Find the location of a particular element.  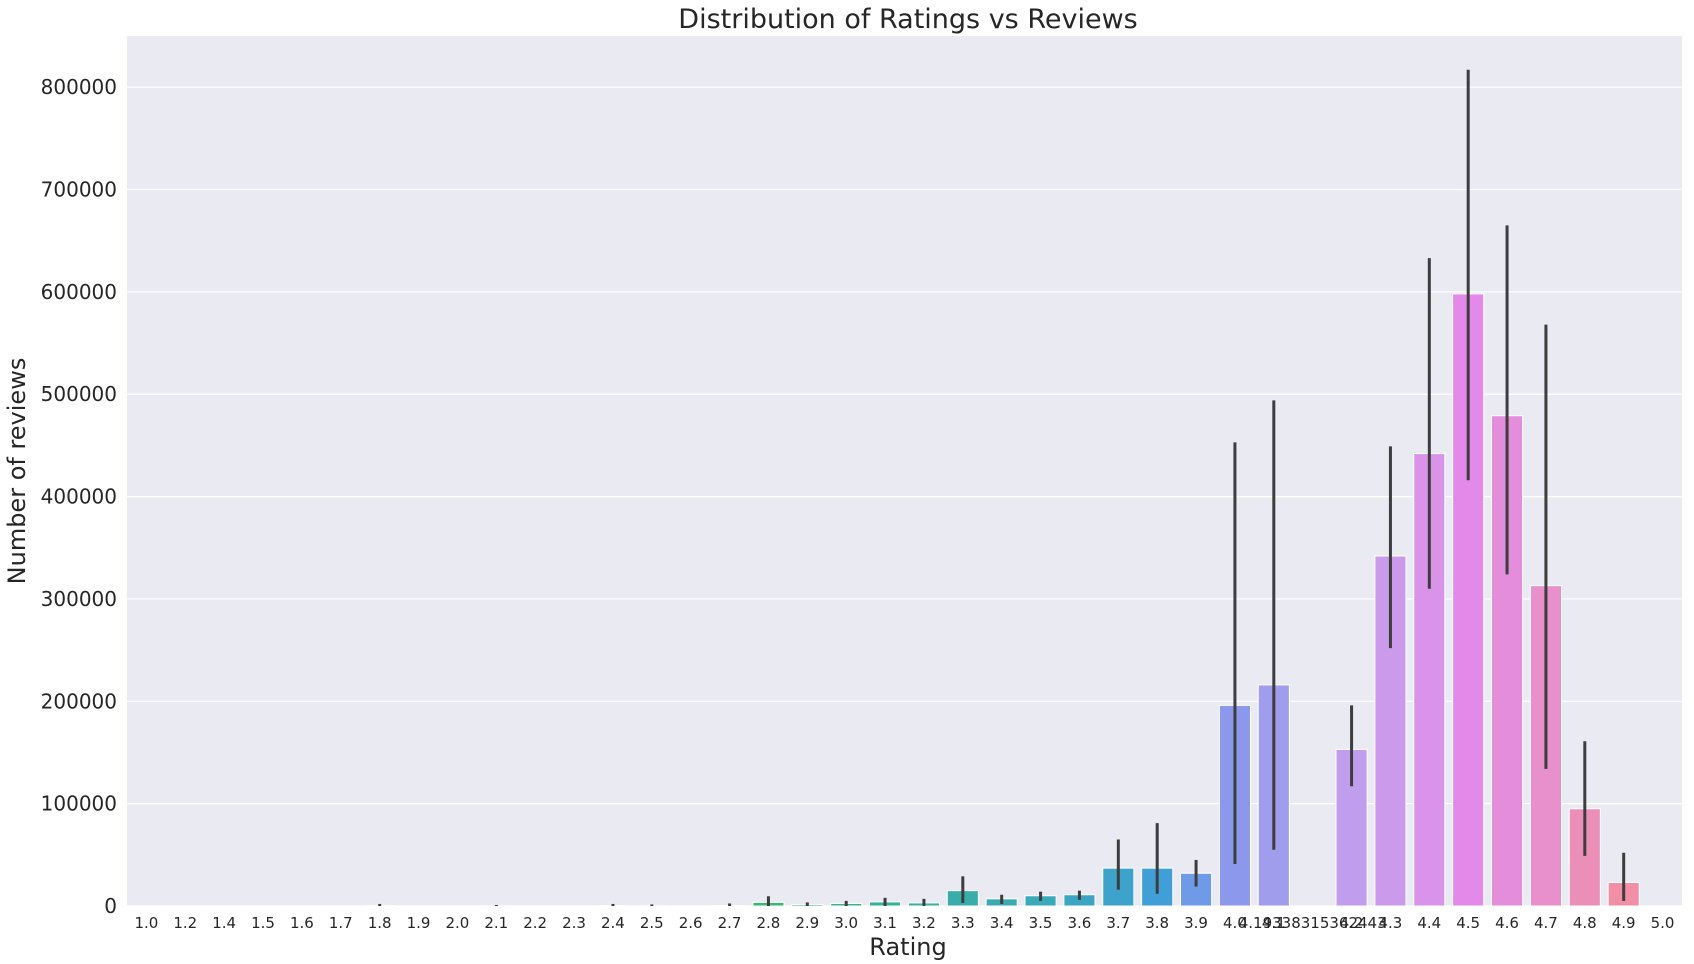

x-tick-label: 2.3 is located at coordinates (574, 923).